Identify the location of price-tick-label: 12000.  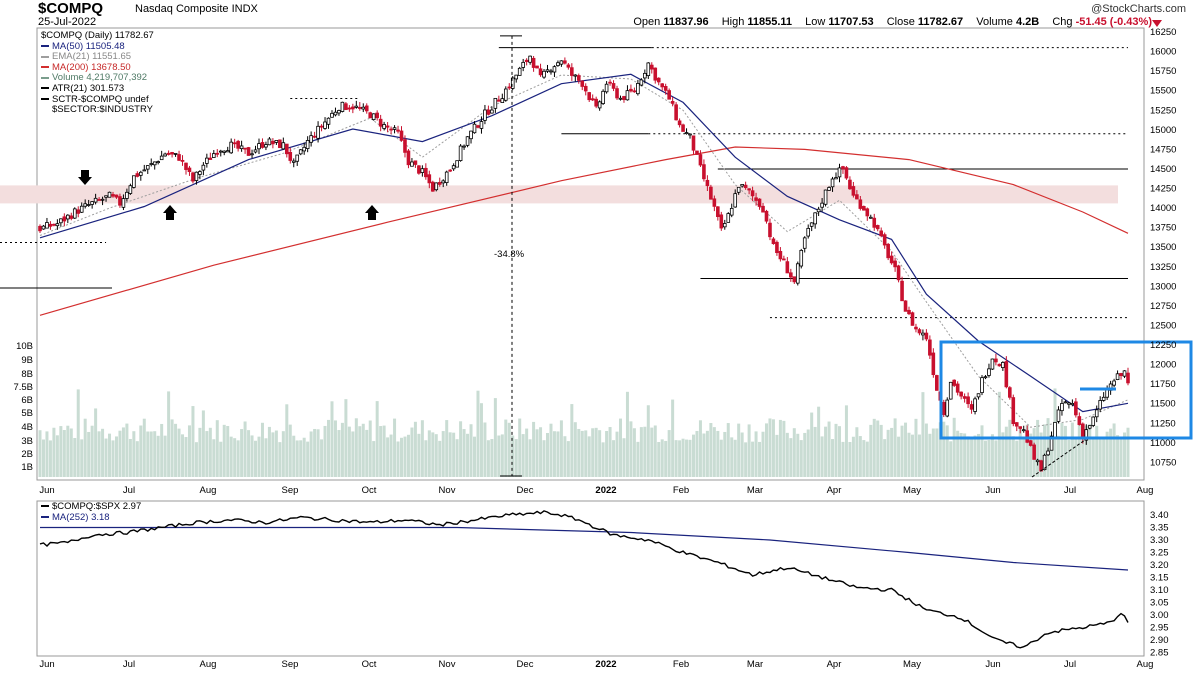
(1163, 365).